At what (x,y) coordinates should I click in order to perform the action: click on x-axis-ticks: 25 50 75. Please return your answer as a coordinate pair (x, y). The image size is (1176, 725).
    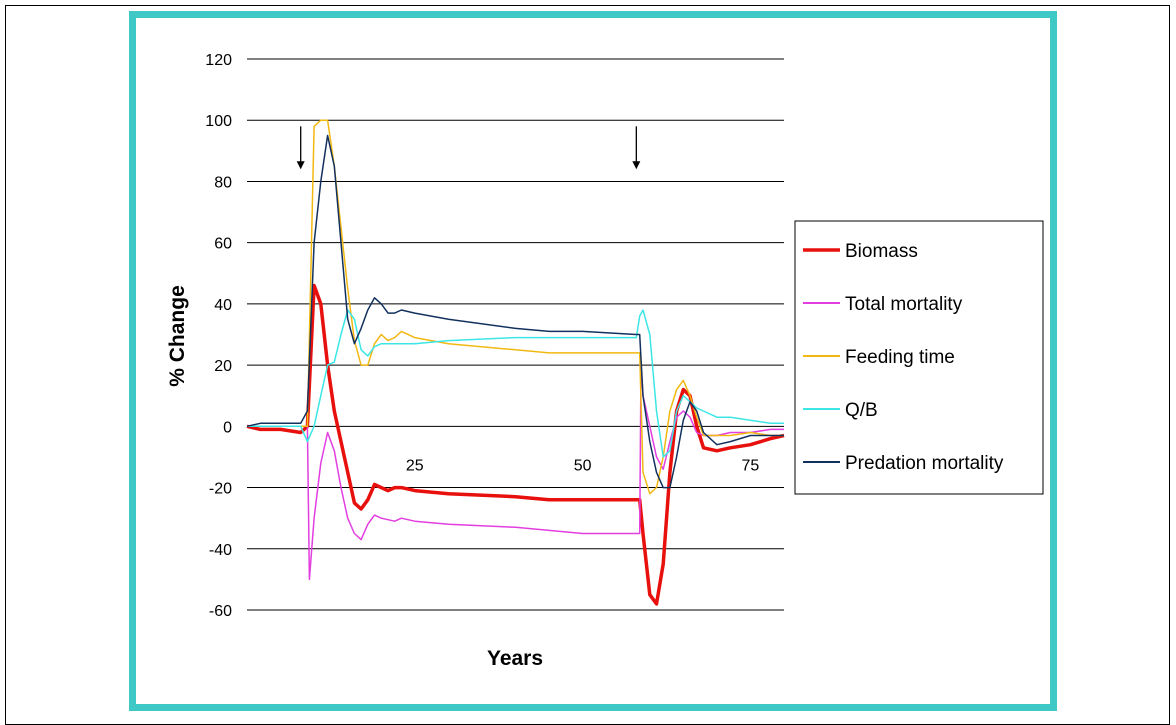
    Looking at the image, I should click on (583, 465).